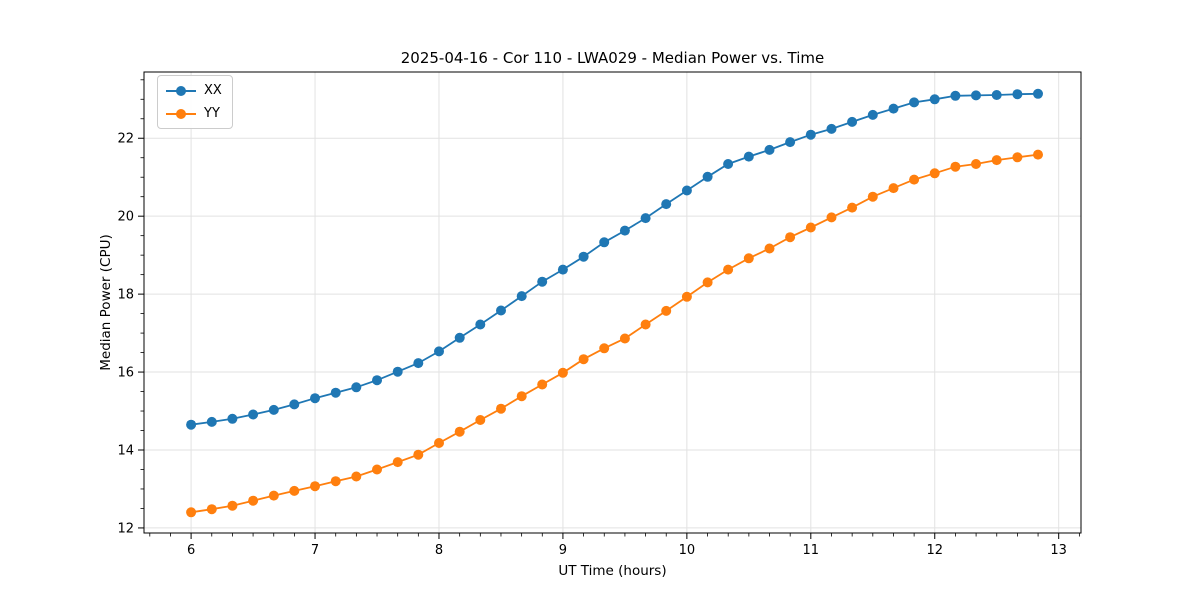 The image size is (1200, 600). What do you see at coordinates (934, 550) in the screenshot?
I see `x-tick-label: 12` at bounding box center [934, 550].